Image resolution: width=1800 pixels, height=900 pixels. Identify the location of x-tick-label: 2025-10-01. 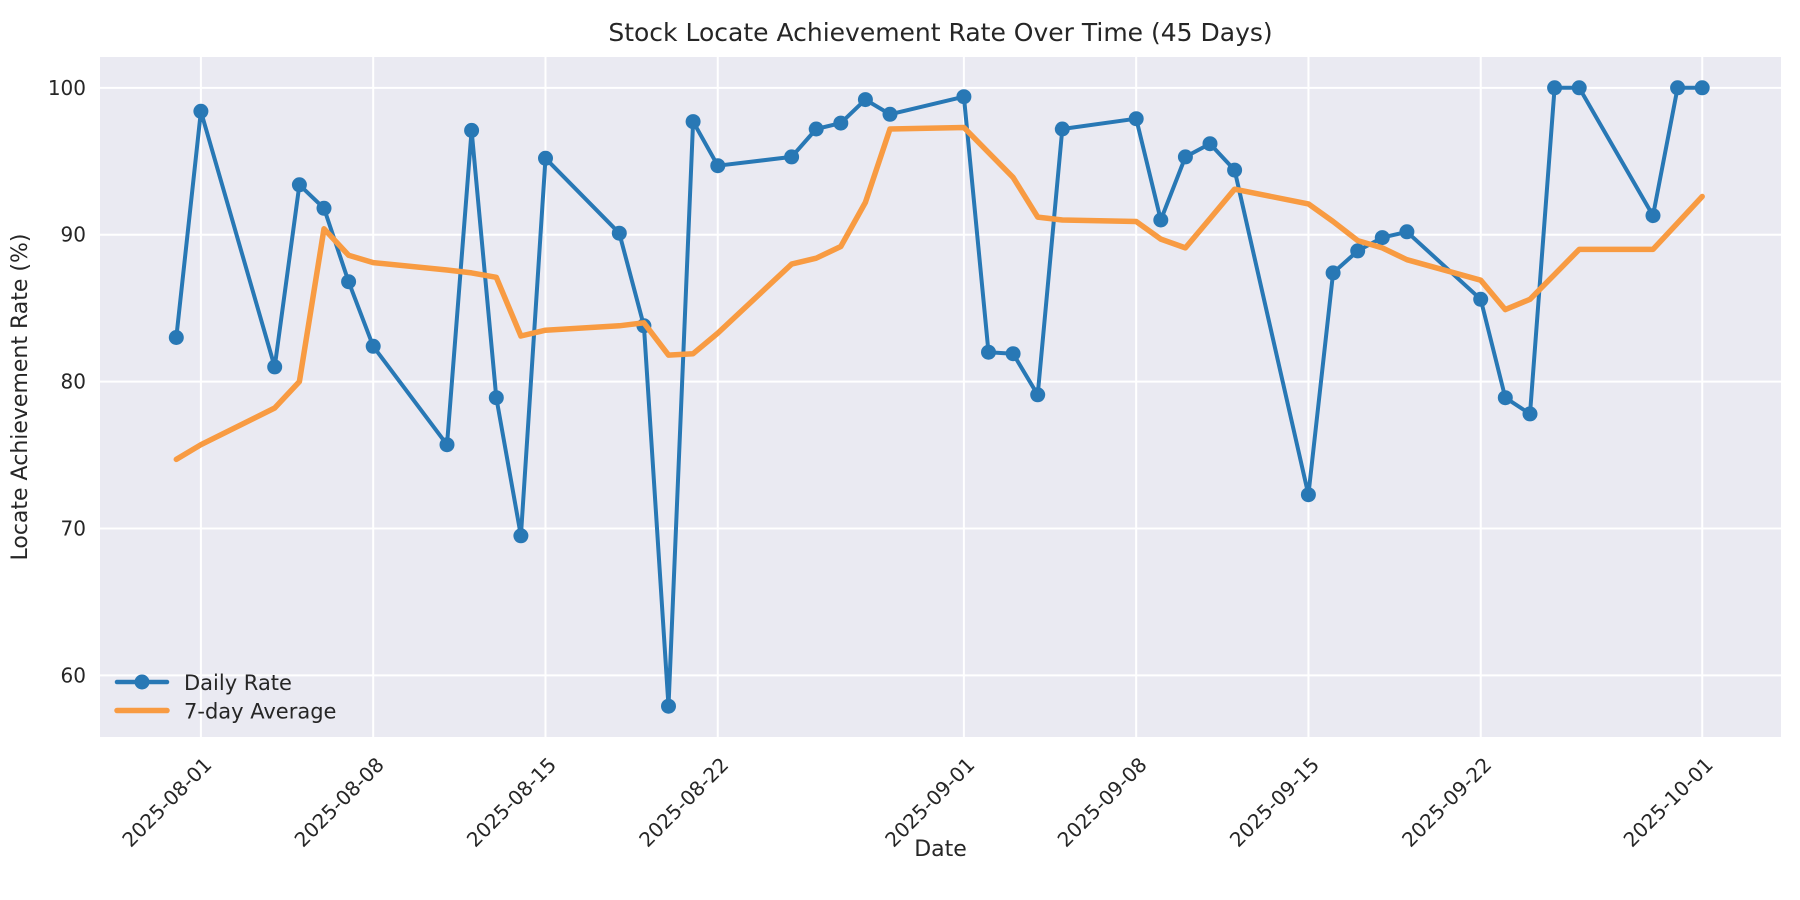
(1668, 802).